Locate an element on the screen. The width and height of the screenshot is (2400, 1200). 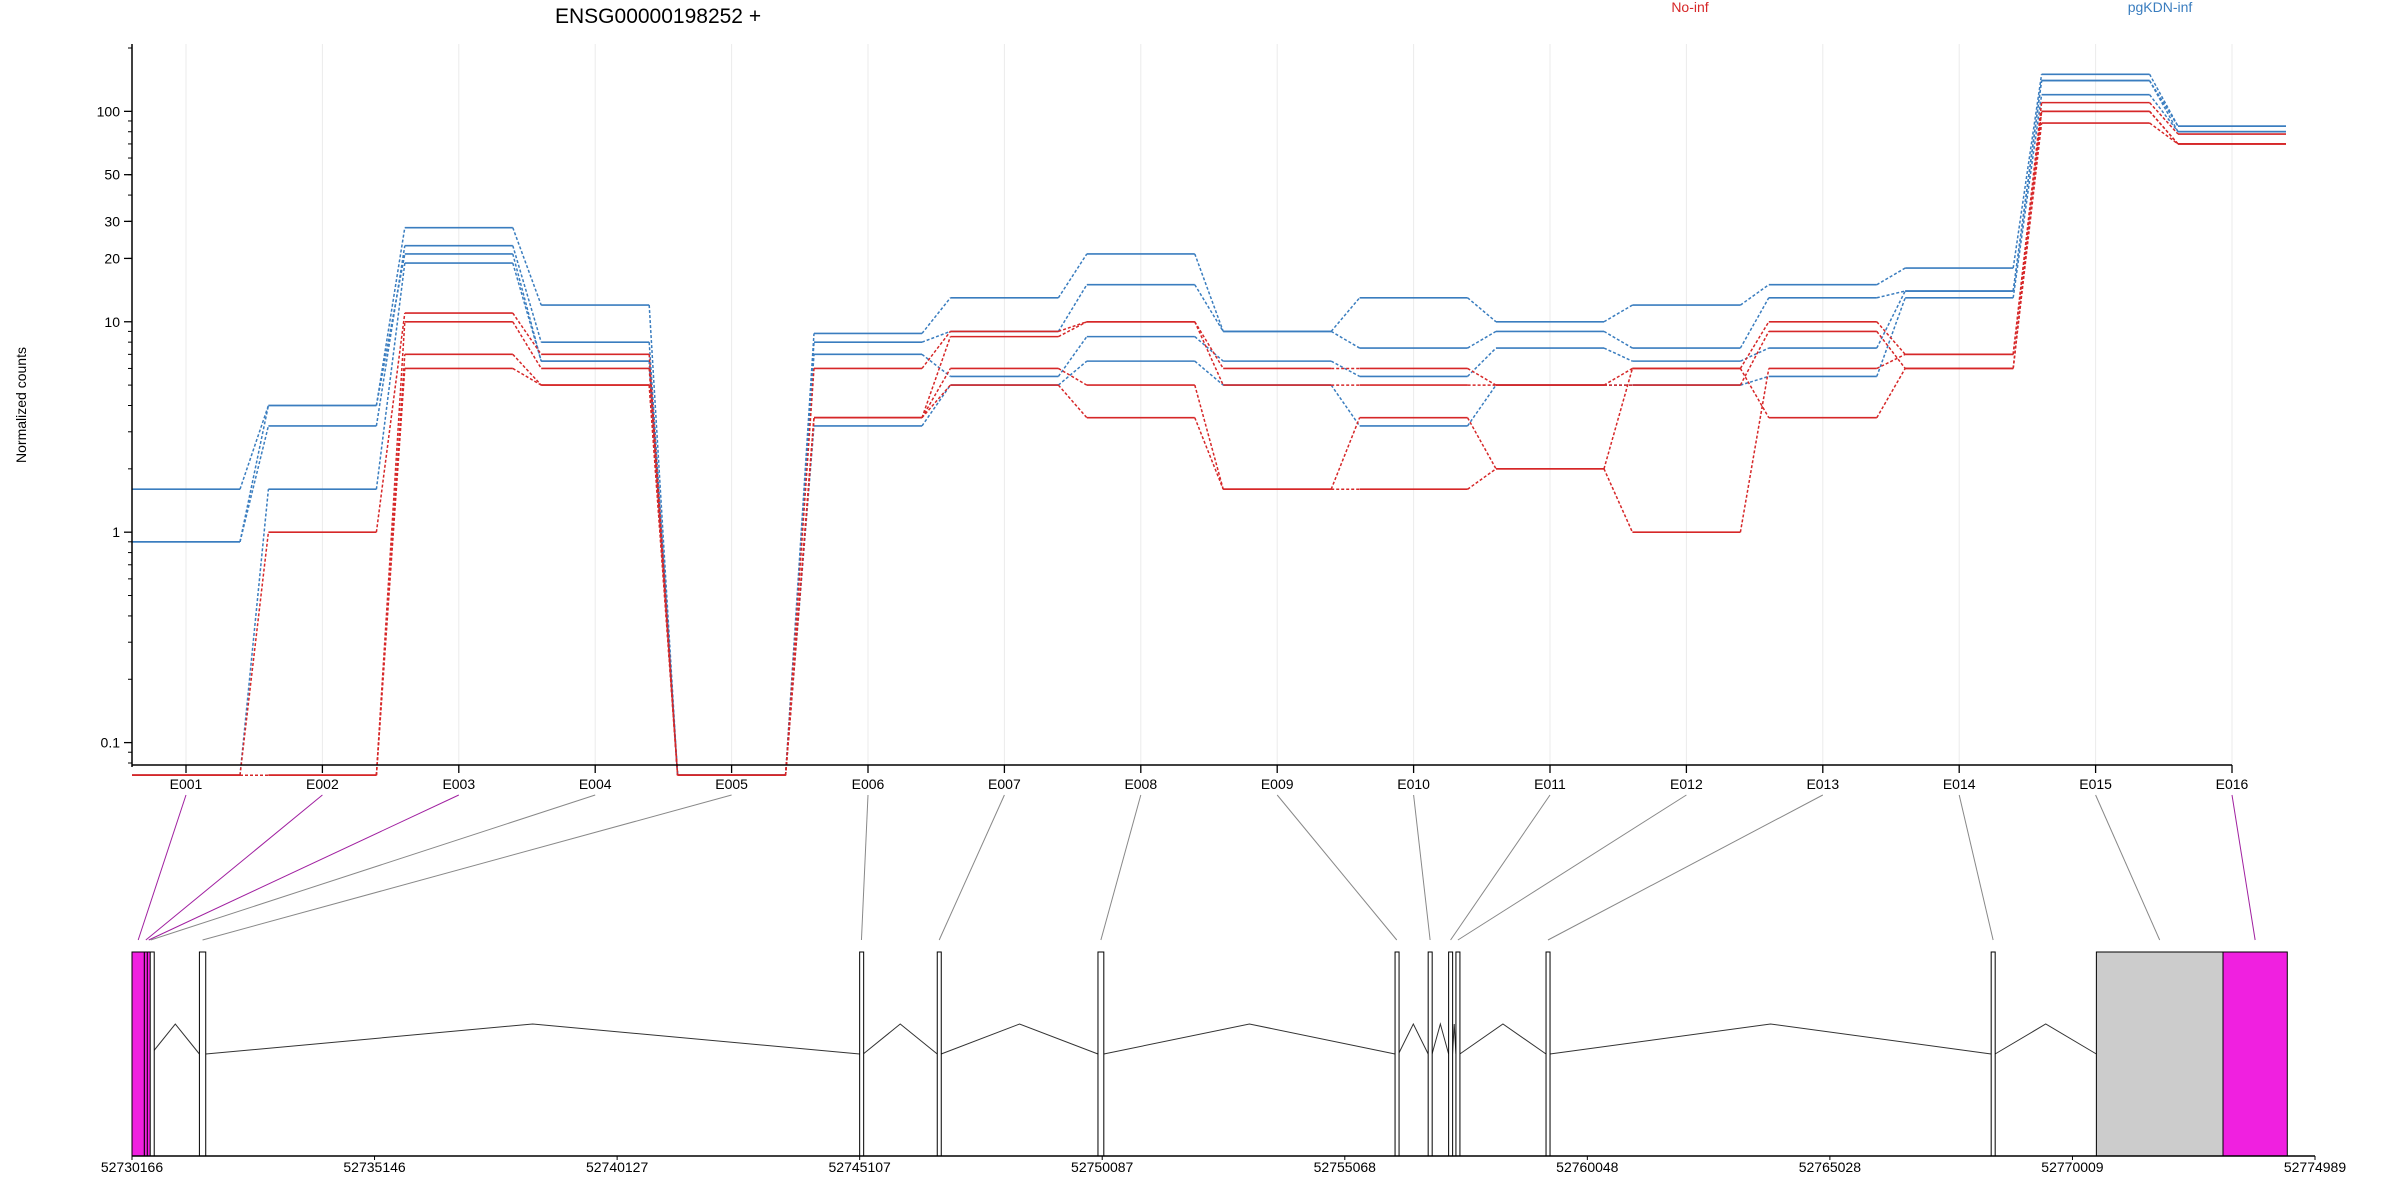
y-tick-label-30: 30 is located at coordinates (112, 221).